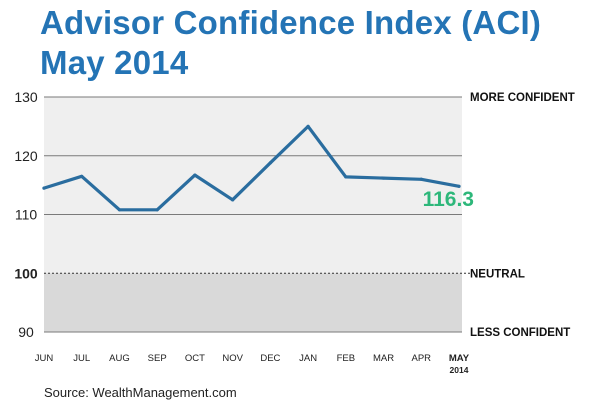 Image resolution: width=595 pixels, height=409 pixels. I want to click on y-tick-label: 90, so click(26, 332).